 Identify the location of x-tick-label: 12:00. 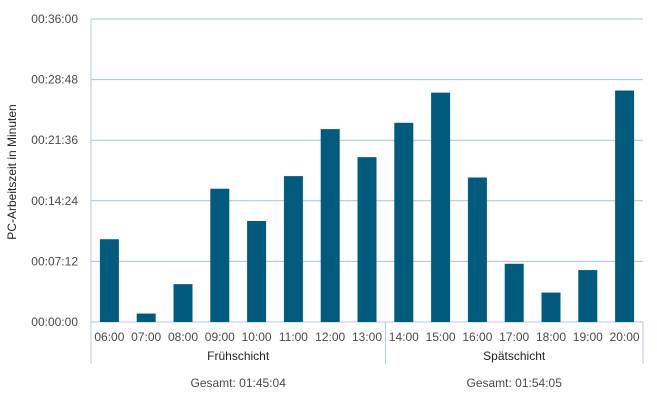
(330, 337).